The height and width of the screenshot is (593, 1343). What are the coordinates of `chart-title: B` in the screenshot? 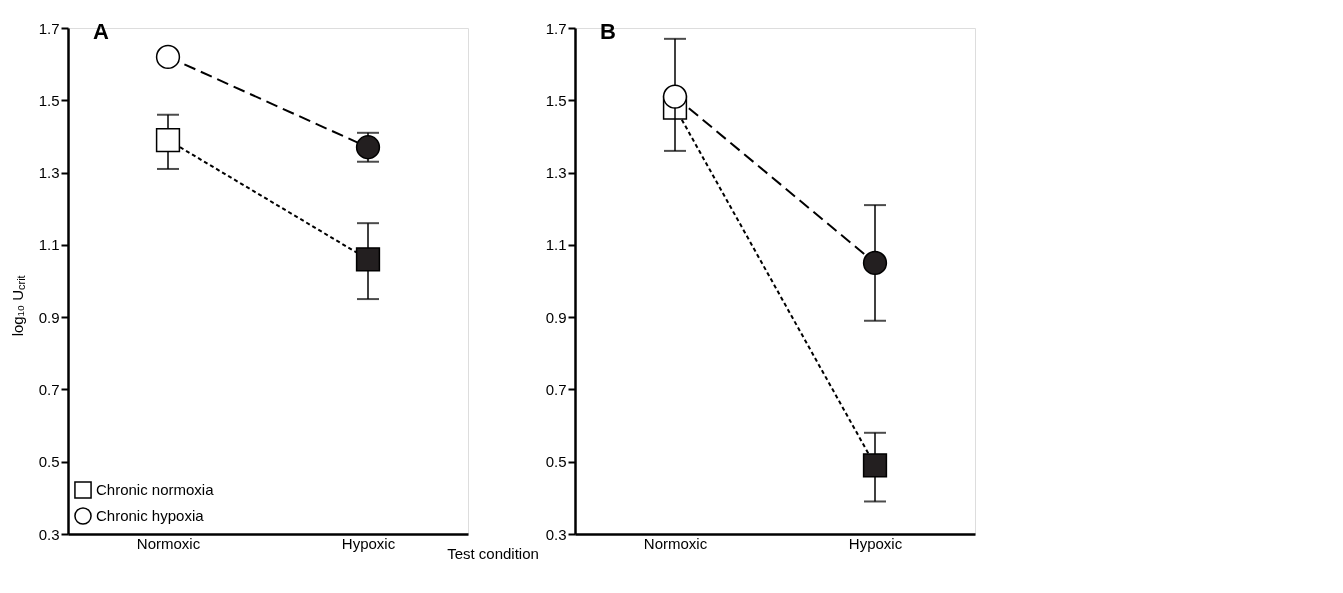 It's located at (608, 31).